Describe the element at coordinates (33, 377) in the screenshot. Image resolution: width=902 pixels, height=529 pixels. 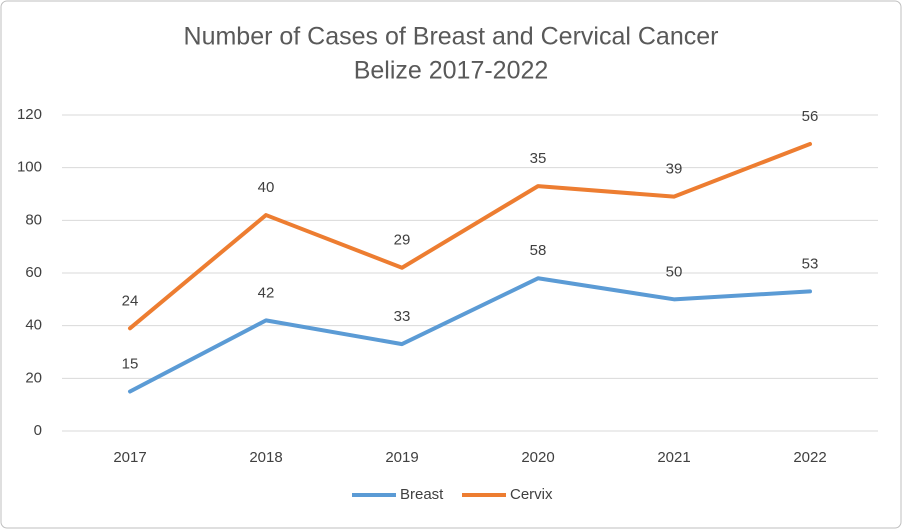
I see `y-tick-label: 20` at that location.